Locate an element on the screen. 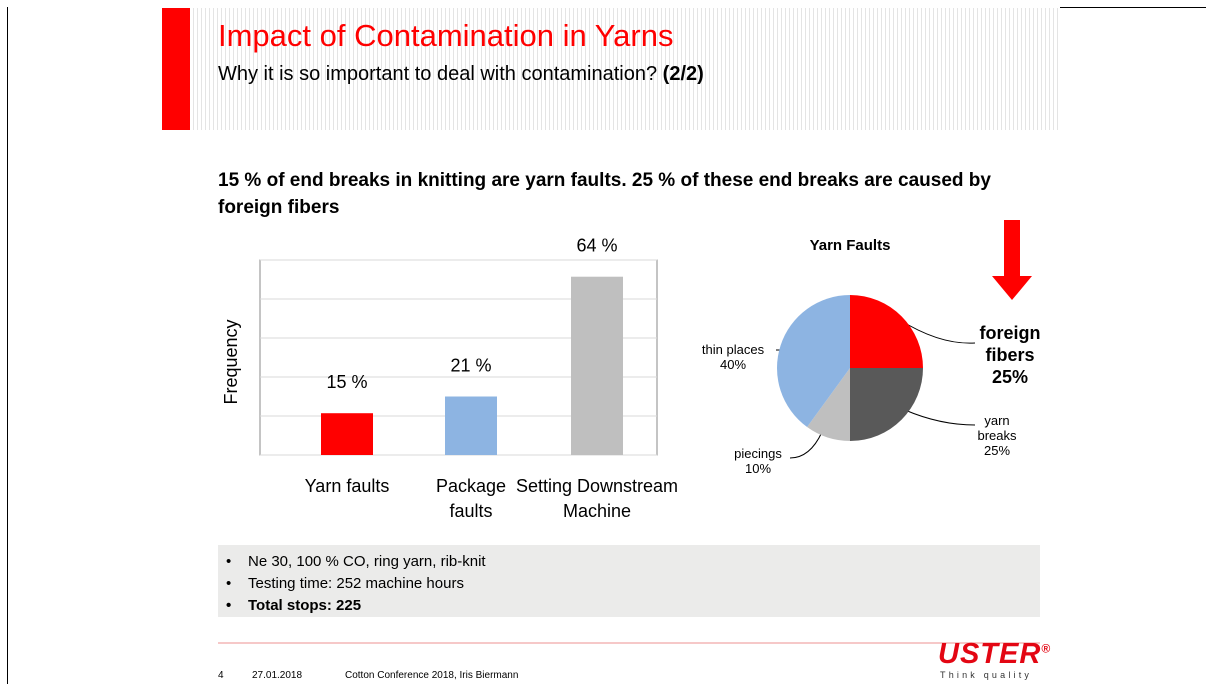 The height and width of the screenshot is (684, 1206). arrow-head is located at coordinates (1012, 288).